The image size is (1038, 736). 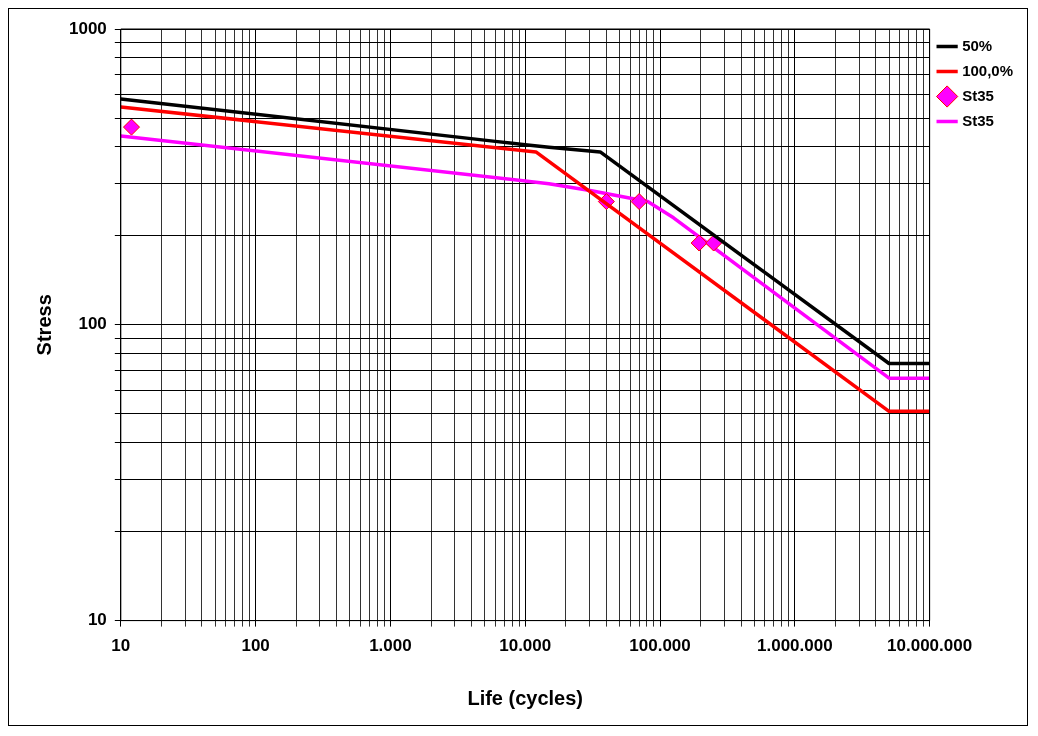 What do you see at coordinates (97, 620) in the screenshot?
I see `y-tick-label: 10` at bounding box center [97, 620].